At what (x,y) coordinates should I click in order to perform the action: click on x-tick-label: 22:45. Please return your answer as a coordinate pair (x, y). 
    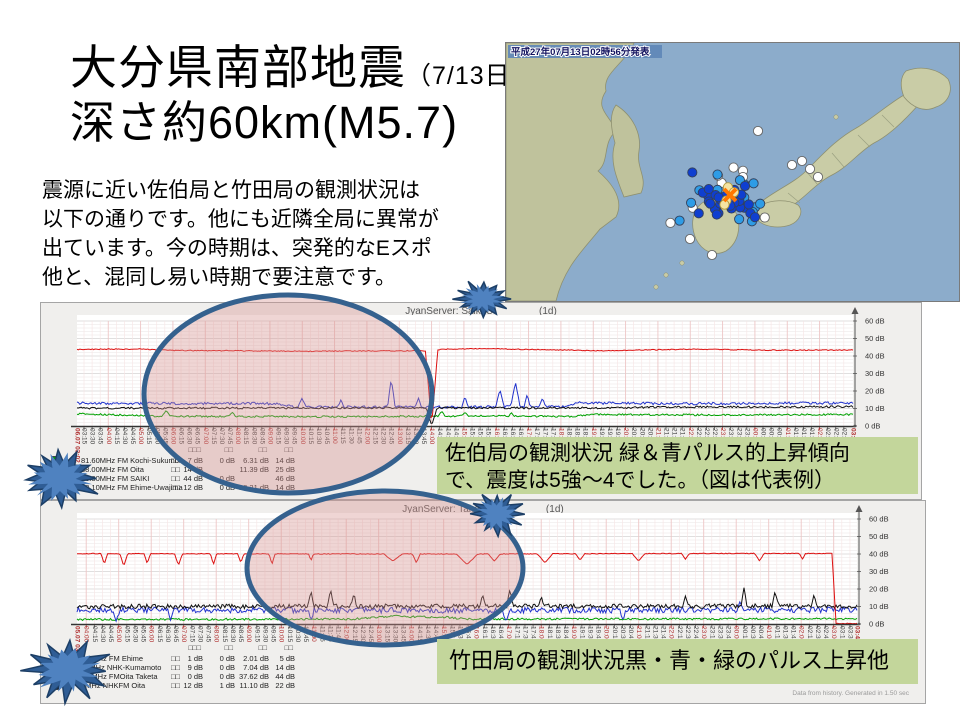
    Looking at the image, I should click on (696, 634).